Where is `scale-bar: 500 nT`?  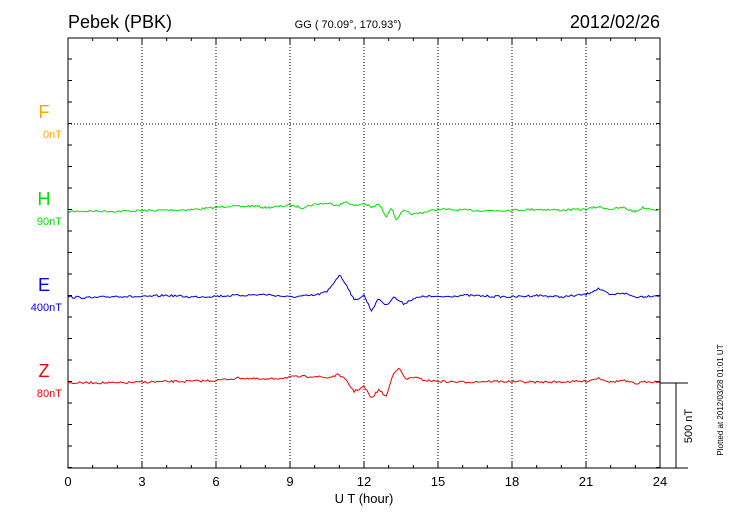
scale-bar: 500 nT is located at coordinates (677, 425).